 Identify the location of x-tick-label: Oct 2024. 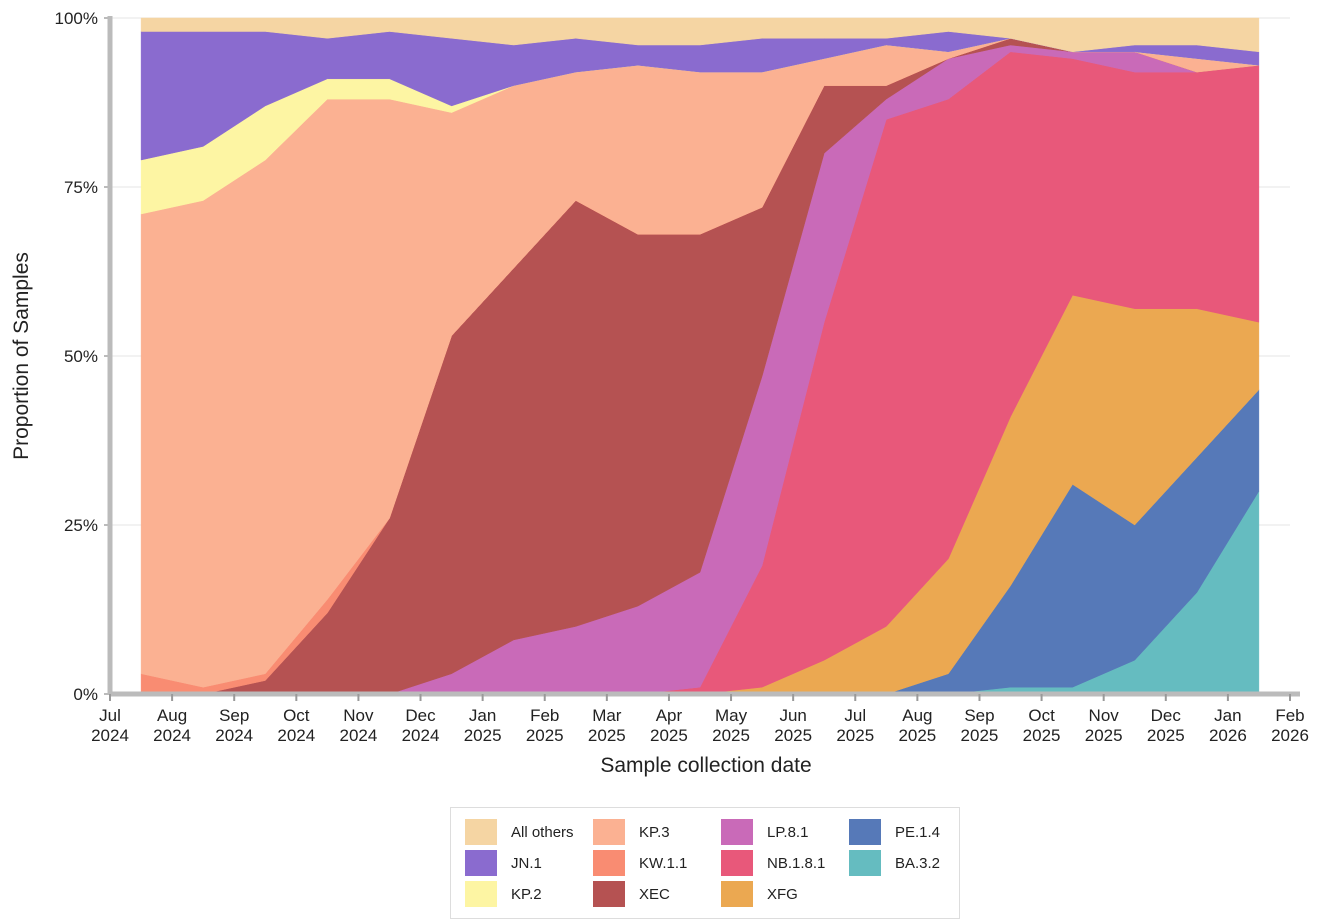
(296, 725).